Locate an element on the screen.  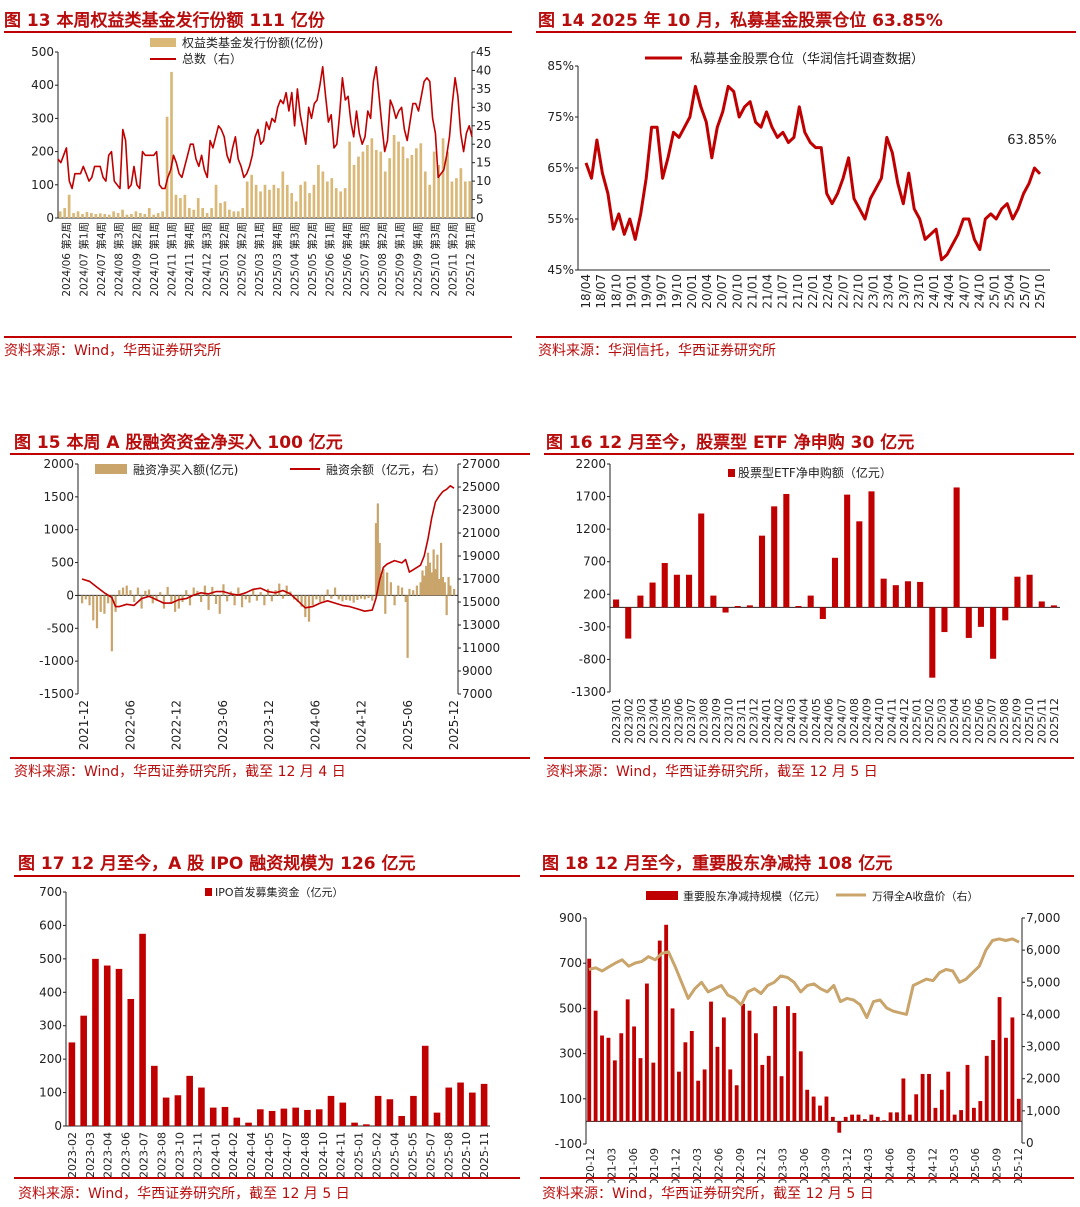
c14-x-label: 20/10 is located at coordinates (737, 291).